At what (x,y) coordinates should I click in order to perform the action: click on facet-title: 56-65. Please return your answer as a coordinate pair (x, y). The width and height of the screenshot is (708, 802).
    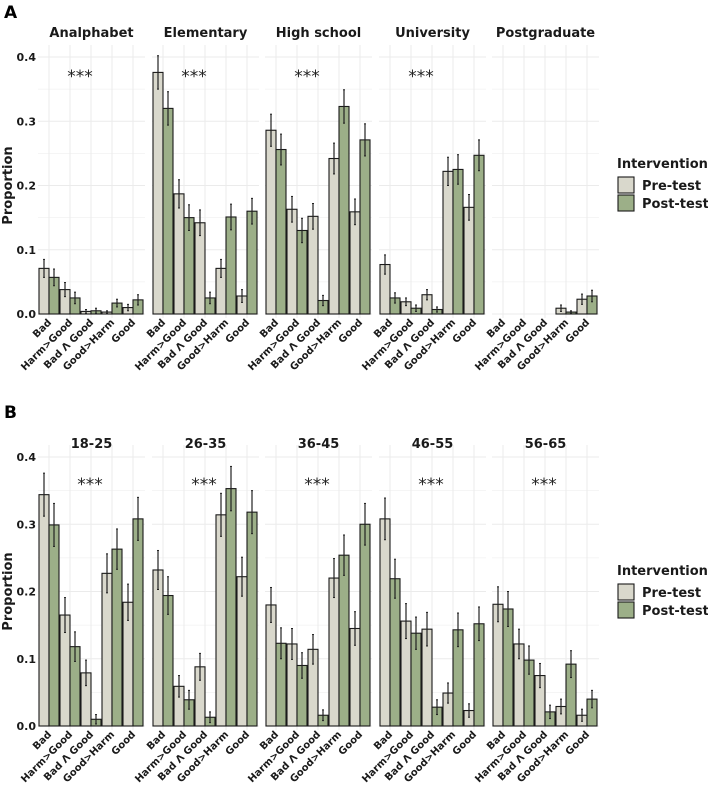
    Looking at the image, I should click on (546, 444).